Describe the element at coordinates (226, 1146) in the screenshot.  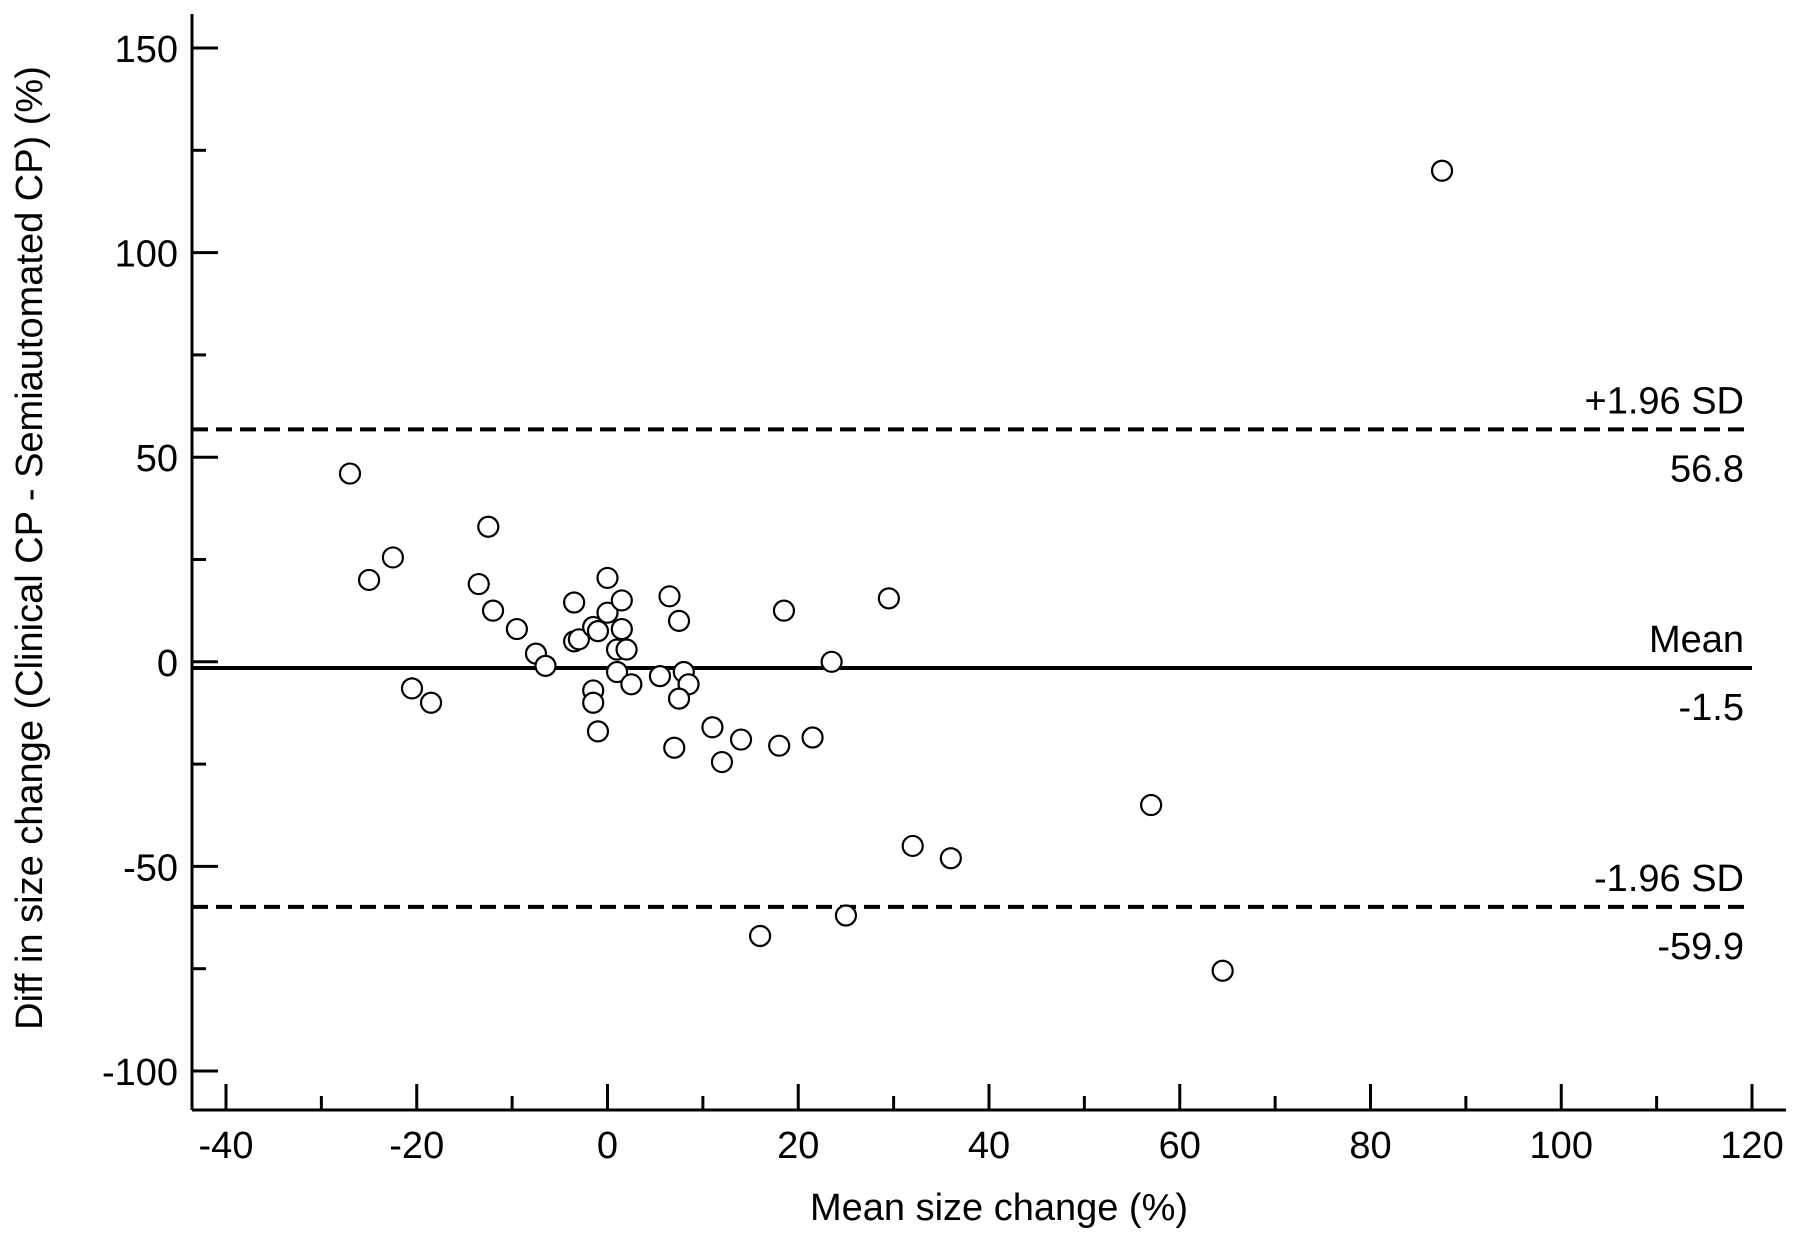
I see `x-tick-label: -40` at that location.